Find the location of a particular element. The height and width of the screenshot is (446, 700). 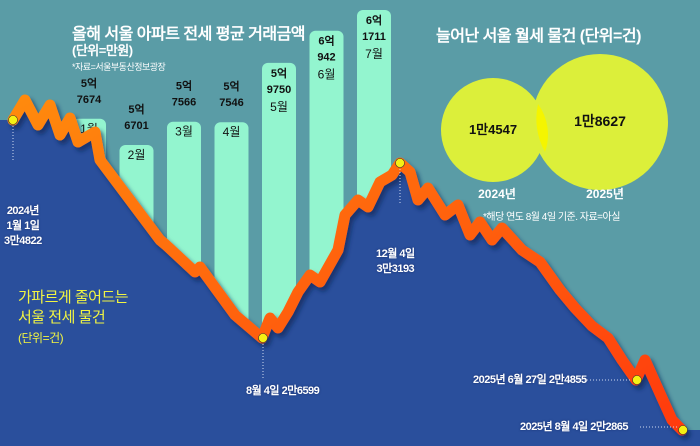

venn-label-2025: 2025년 is located at coordinates (605, 194).